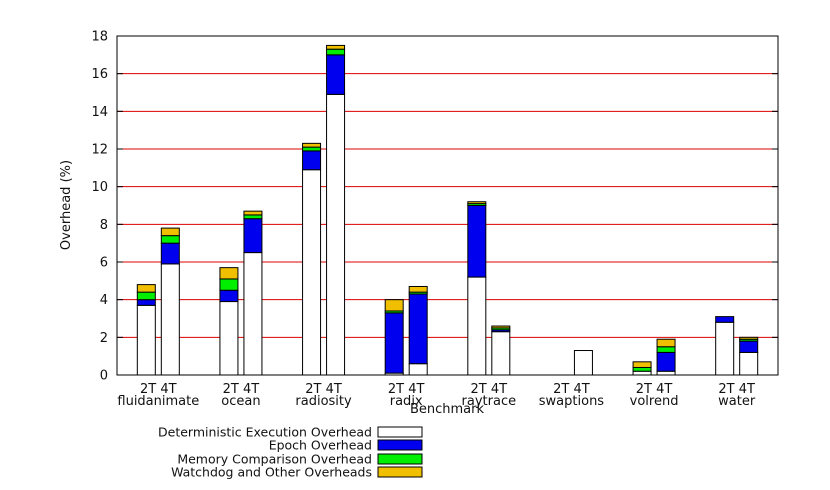 The height and width of the screenshot is (490, 830). What do you see at coordinates (312, 145) in the screenshot?
I see `bar-segment-radiosity-2T-s3` at bounding box center [312, 145].